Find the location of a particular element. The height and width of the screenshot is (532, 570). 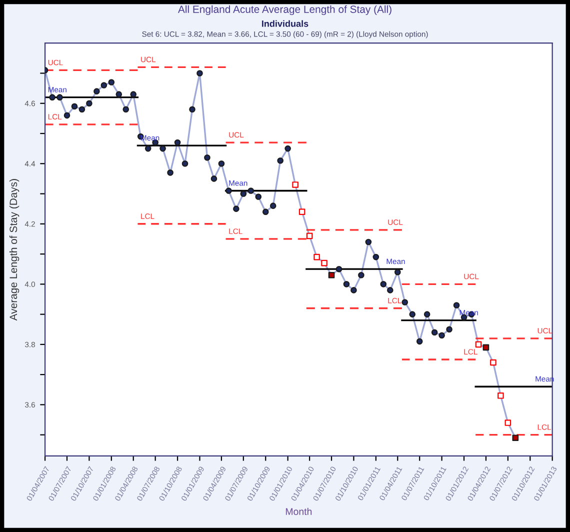

chart-title: All England Acute Average Length of Stay (All) is located at coordinates (285, 10).